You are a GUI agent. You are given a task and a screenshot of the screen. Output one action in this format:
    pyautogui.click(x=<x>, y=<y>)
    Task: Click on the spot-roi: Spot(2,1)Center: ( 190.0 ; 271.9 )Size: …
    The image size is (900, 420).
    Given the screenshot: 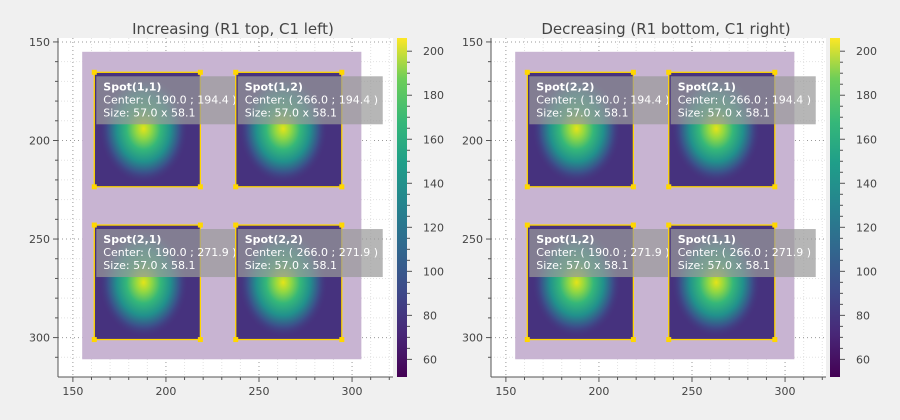 What is the action you would take?
    pyautogui.click(x=166, y=282)
    